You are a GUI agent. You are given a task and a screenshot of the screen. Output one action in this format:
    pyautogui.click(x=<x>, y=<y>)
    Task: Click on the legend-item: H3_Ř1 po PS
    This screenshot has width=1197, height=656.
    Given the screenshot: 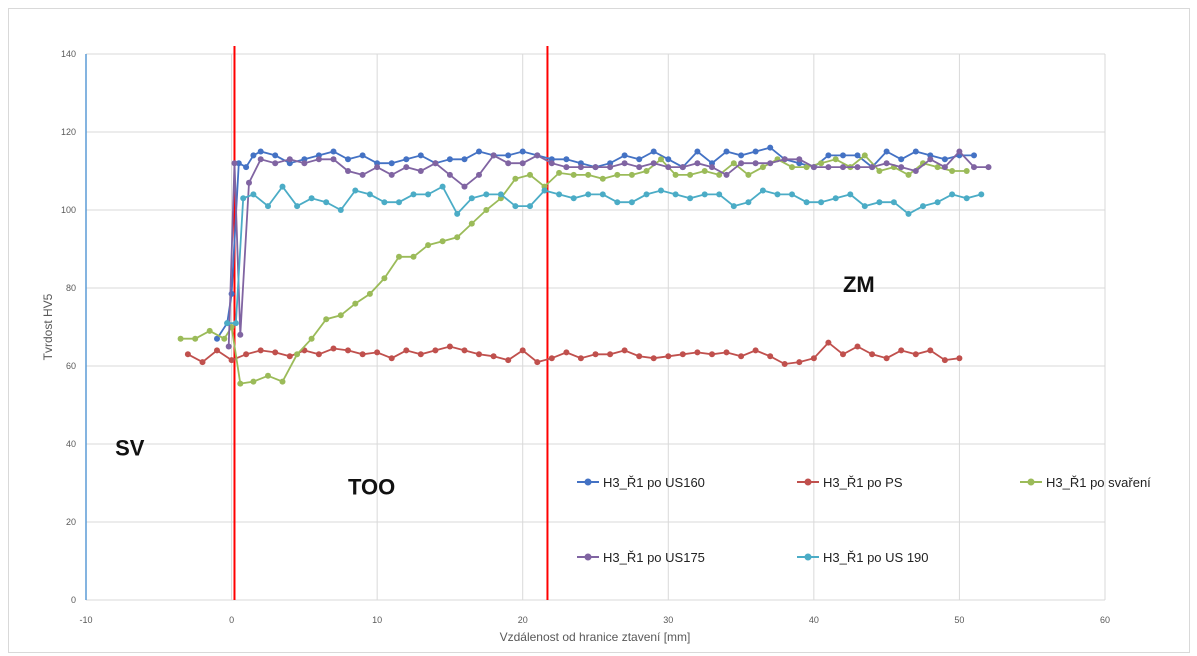 What is the action you would take?
    pyautogui.click(x=850, y=482)
    